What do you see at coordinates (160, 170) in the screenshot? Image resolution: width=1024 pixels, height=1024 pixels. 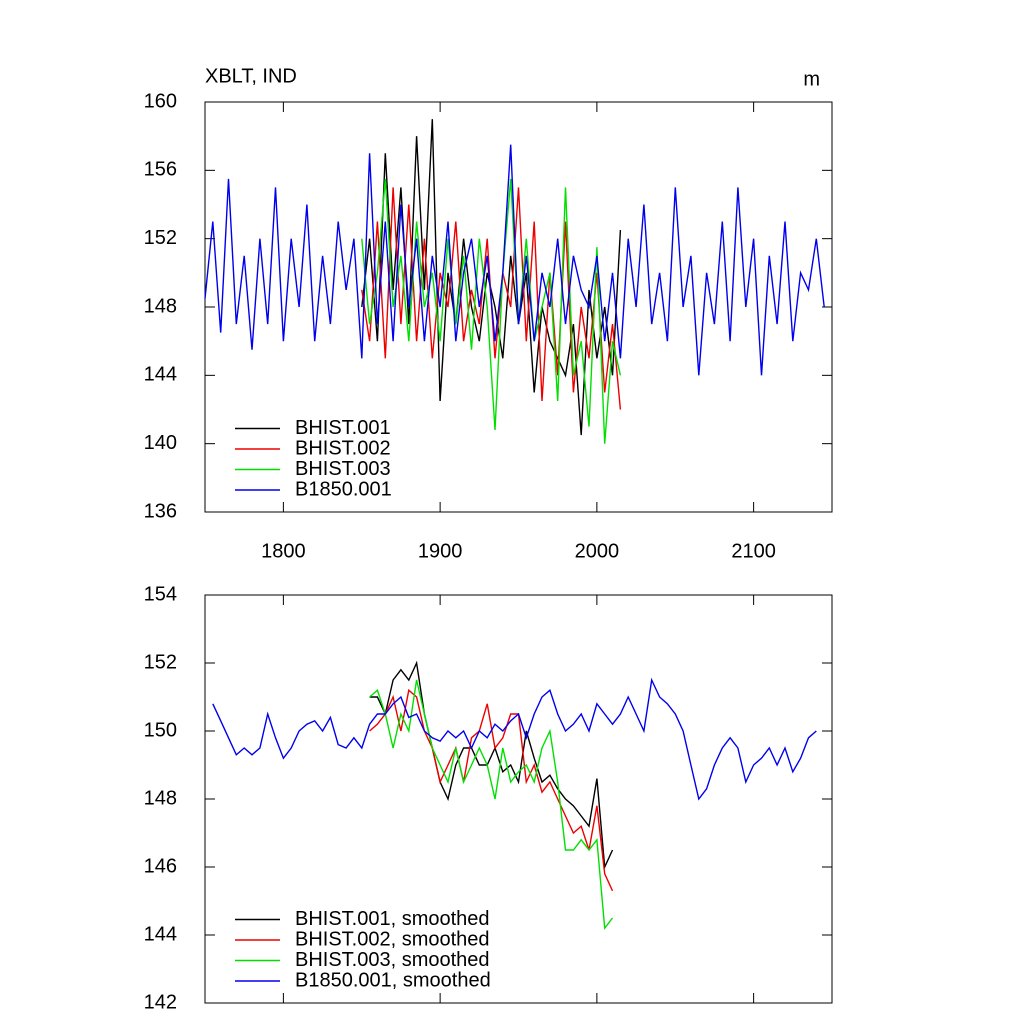 I see `y-tick-label: 156` at bounding box center [160, 170].